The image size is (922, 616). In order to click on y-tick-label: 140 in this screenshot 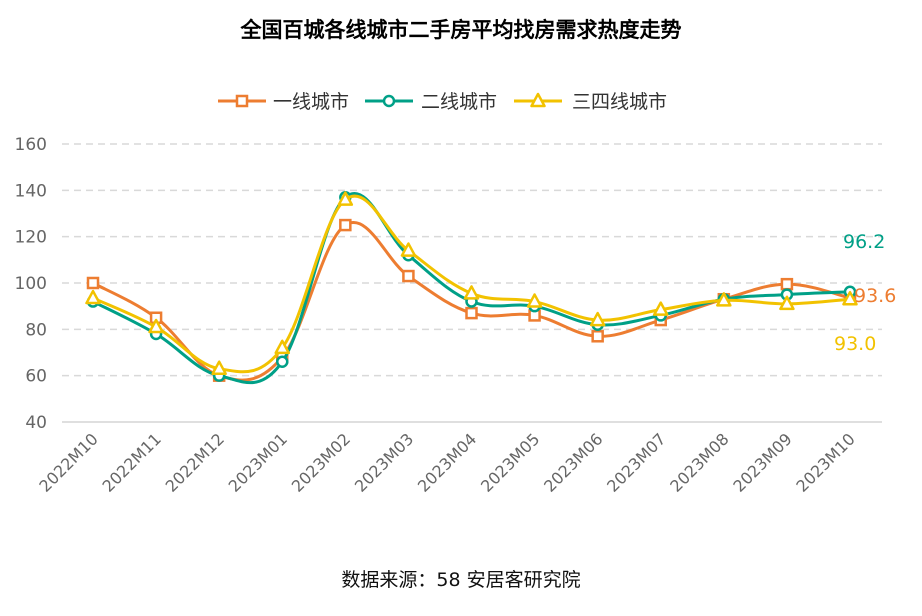, I will do `click(31, 191)`.